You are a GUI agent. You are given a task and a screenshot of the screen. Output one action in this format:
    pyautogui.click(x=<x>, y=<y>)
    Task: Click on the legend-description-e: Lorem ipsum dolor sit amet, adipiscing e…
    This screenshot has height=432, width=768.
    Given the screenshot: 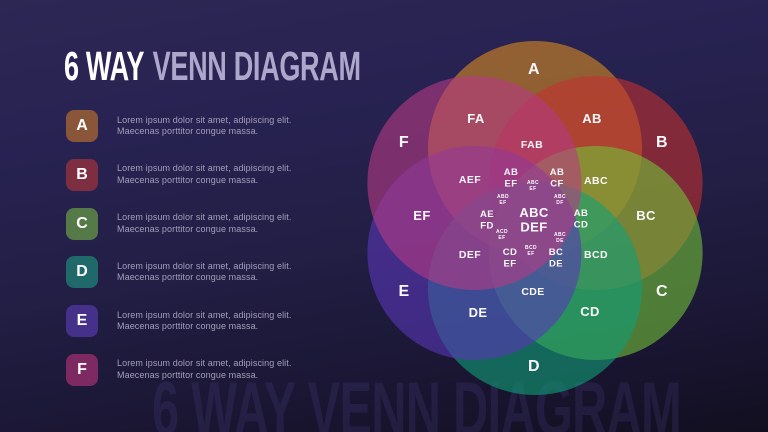 What is the action you would take?
    pyautogui.click(x=204, y=320)
    